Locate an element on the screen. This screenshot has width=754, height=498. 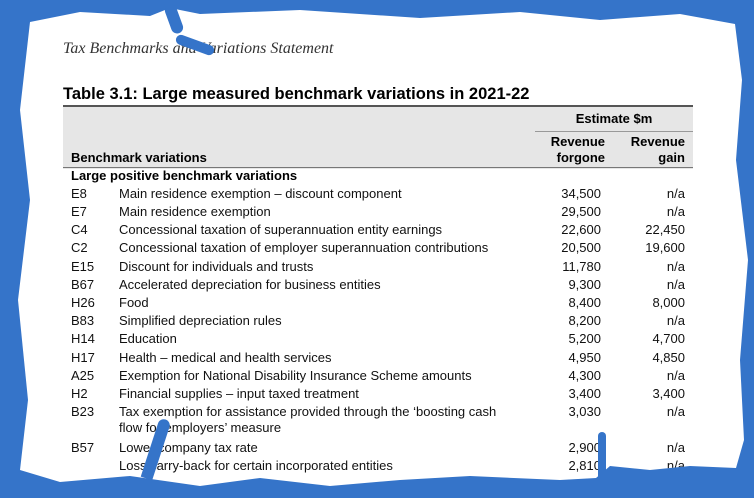
revenue-gain-value: 4,700 is located at coordinates (668, 338).